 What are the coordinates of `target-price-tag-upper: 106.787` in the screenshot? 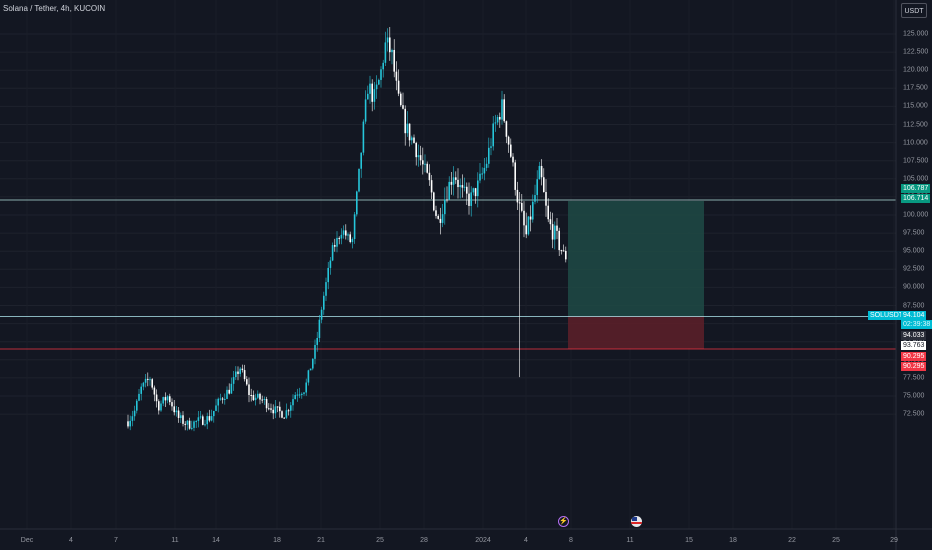 It's located at (916, 188).